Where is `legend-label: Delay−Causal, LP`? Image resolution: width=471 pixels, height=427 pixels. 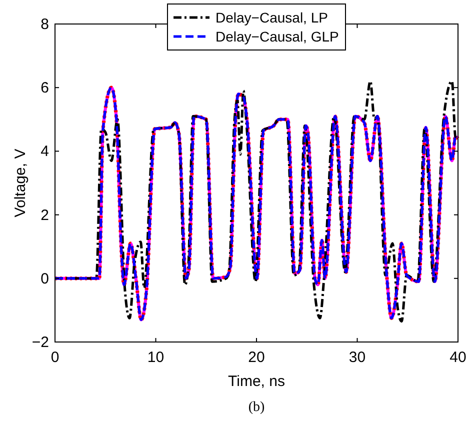
legend-label: Delay−Causal, LP is located at coordinates (272, 18).